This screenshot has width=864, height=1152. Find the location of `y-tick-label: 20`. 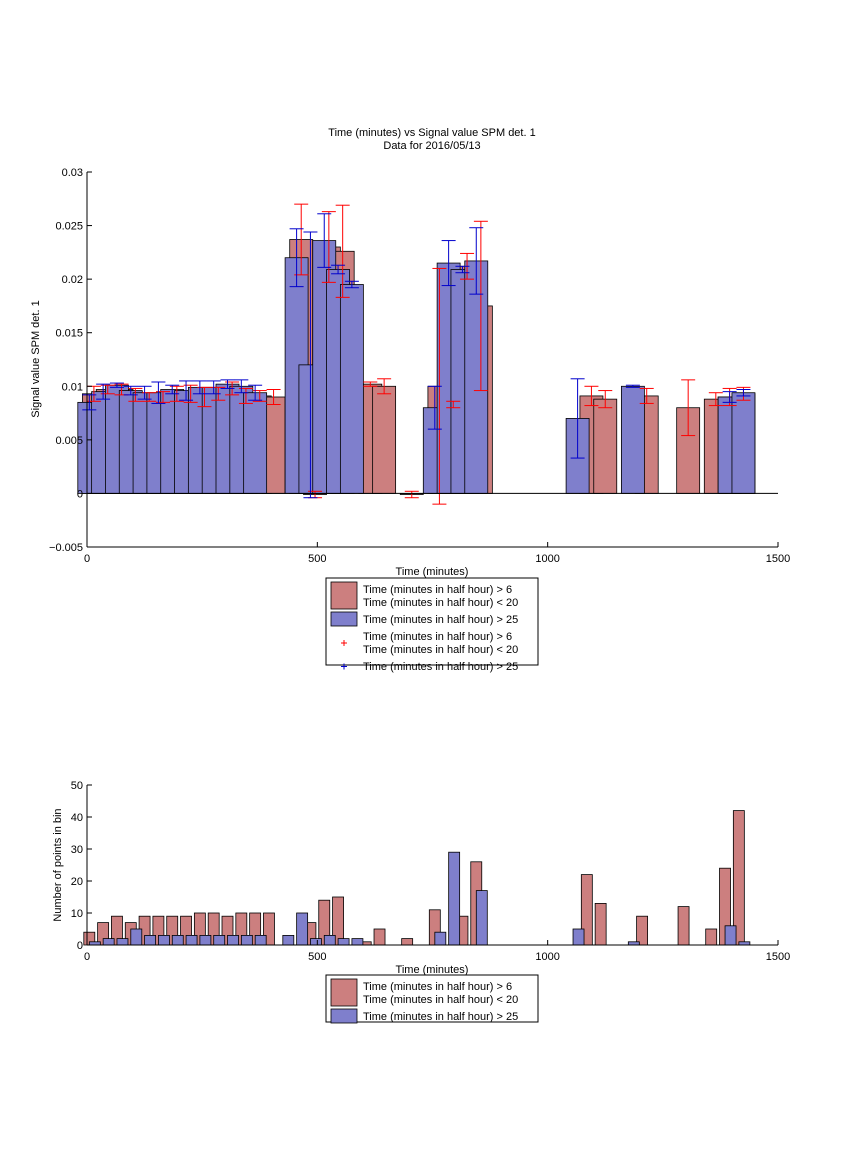

y-tick-label: 20 is located at coordinates (77, 882).